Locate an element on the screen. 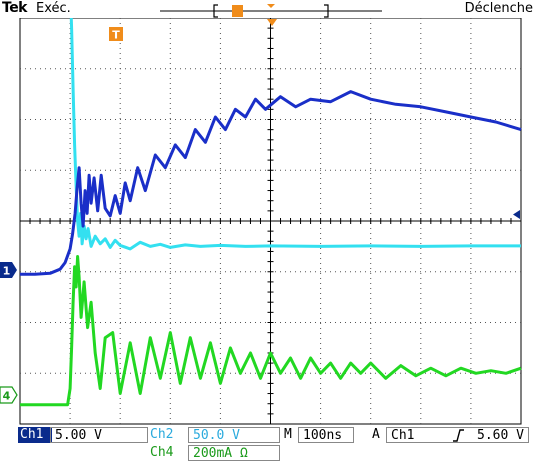 Image resolution: width=533 pixels, height=464 pixels. ch2-label: Ch2 is located at coordinates (162, 434).